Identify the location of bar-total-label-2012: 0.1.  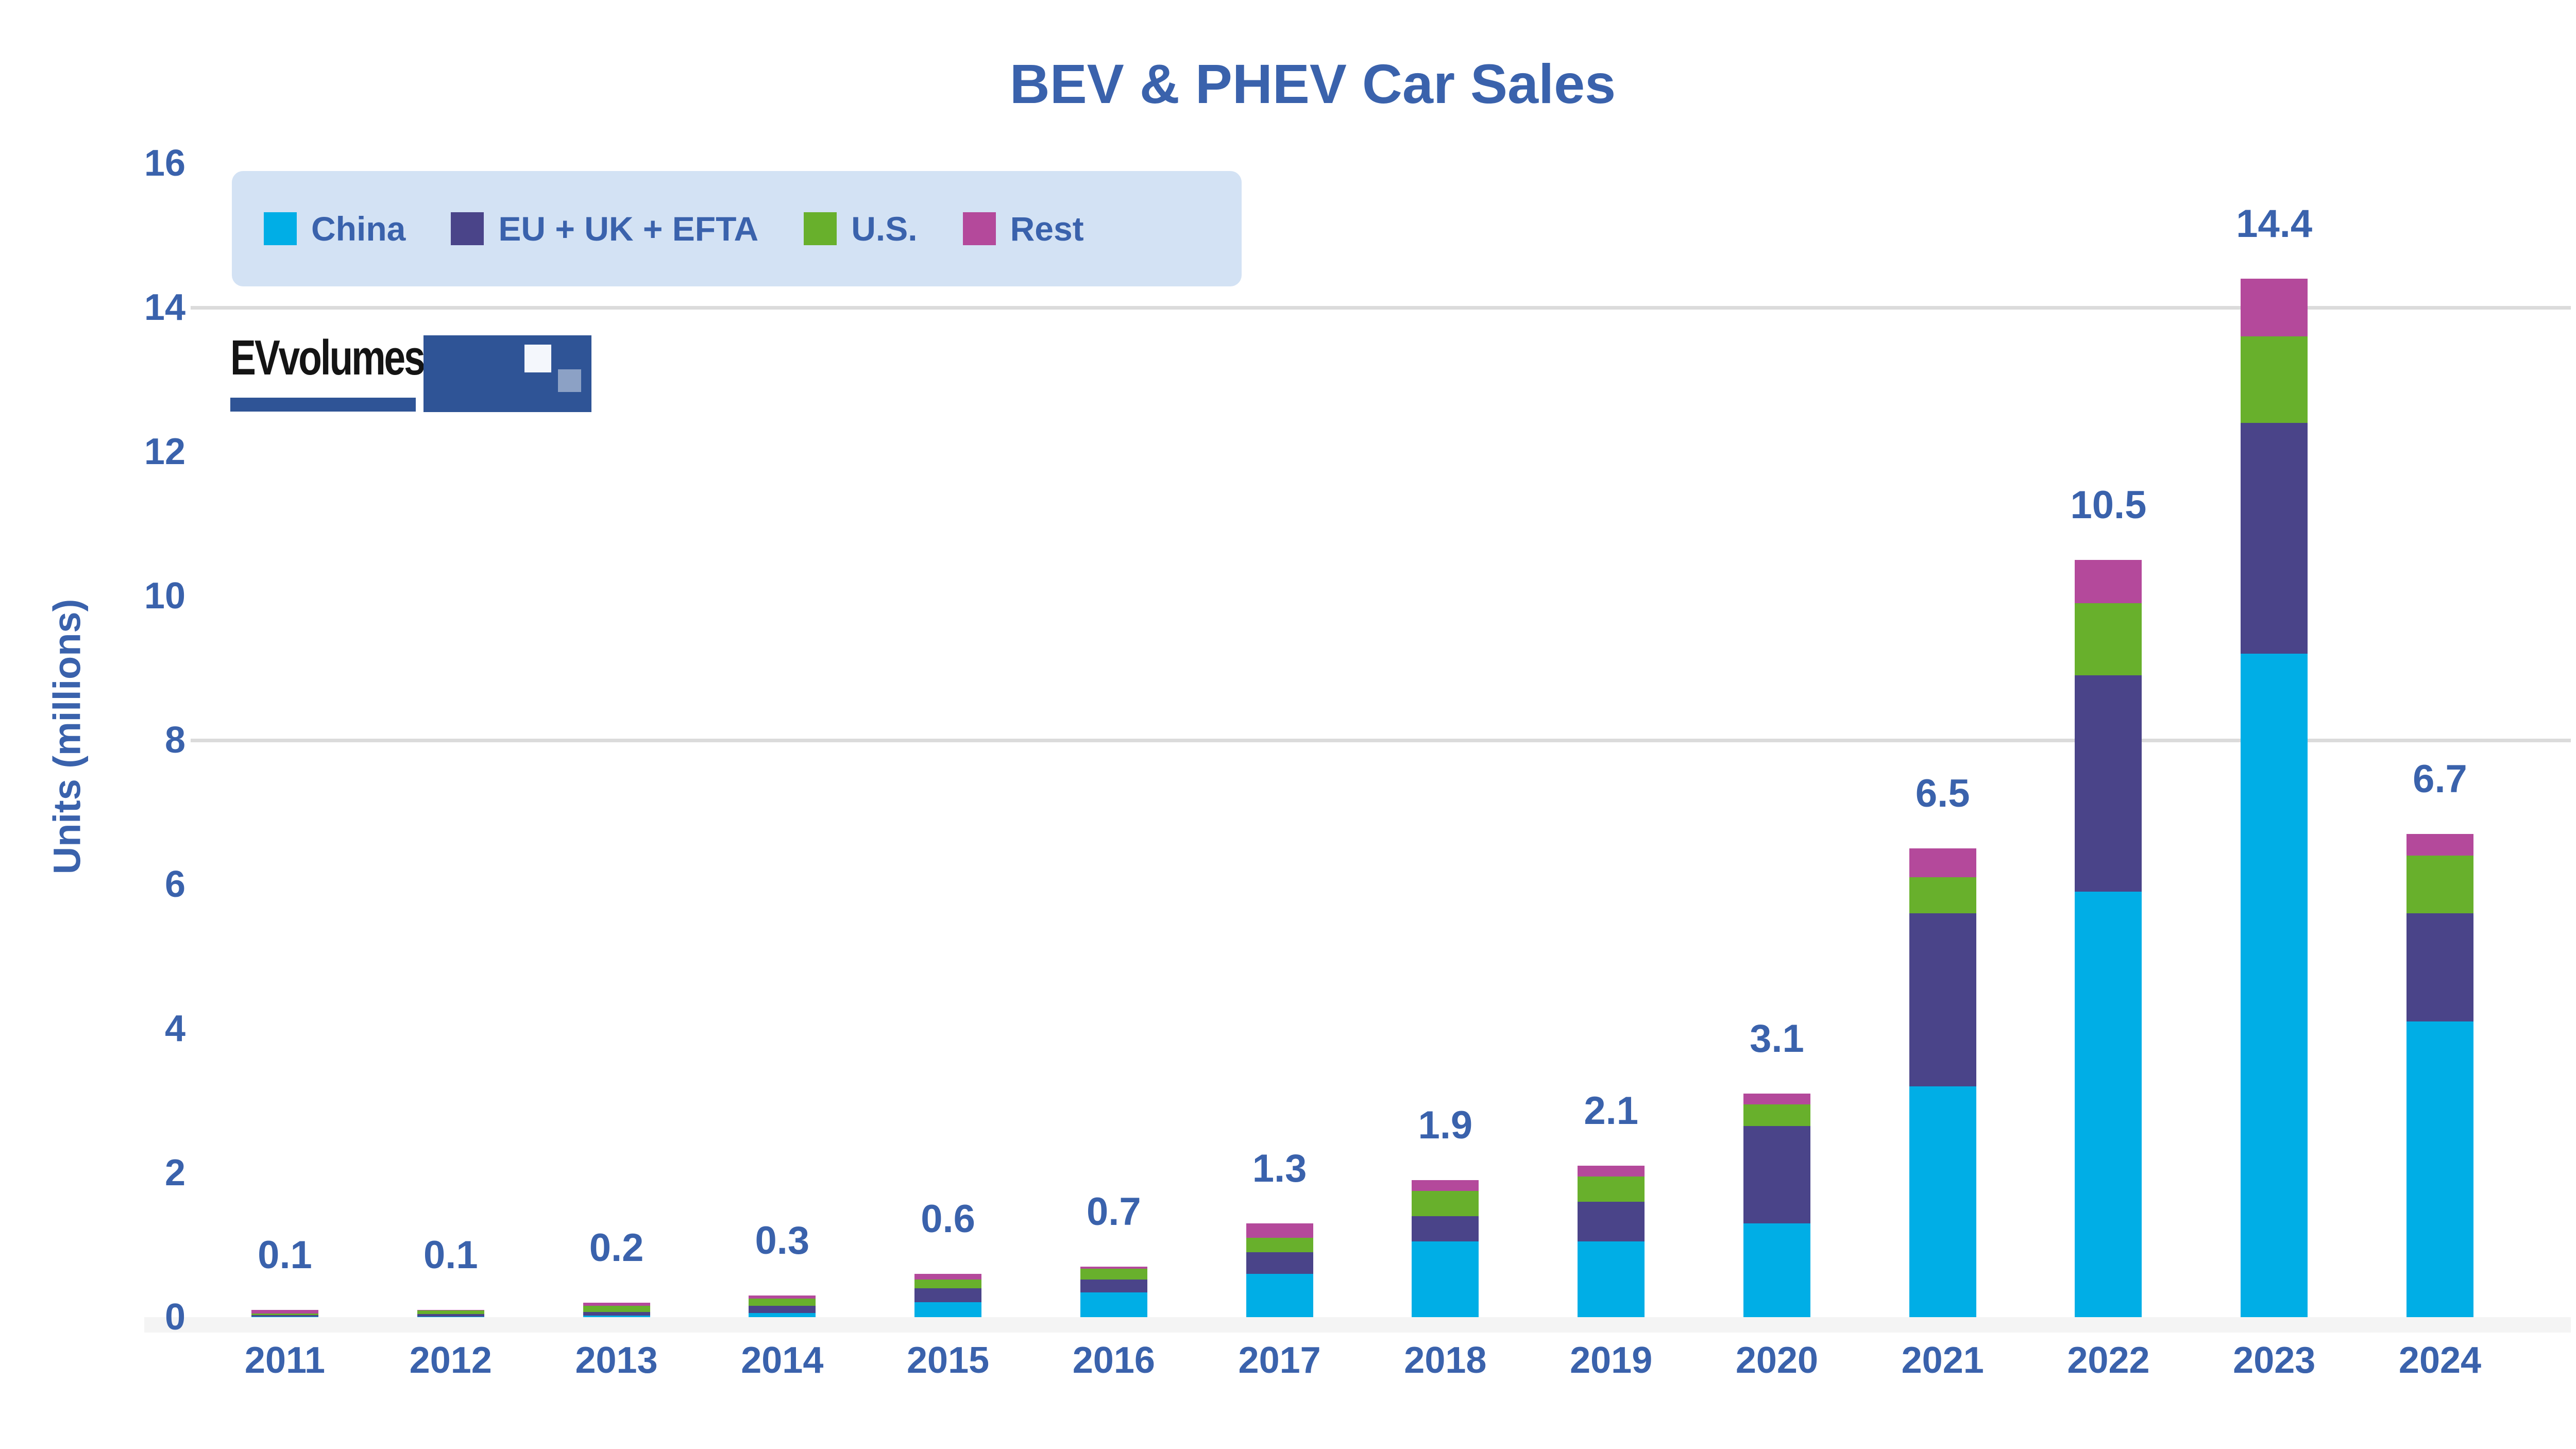
(450, 1255).